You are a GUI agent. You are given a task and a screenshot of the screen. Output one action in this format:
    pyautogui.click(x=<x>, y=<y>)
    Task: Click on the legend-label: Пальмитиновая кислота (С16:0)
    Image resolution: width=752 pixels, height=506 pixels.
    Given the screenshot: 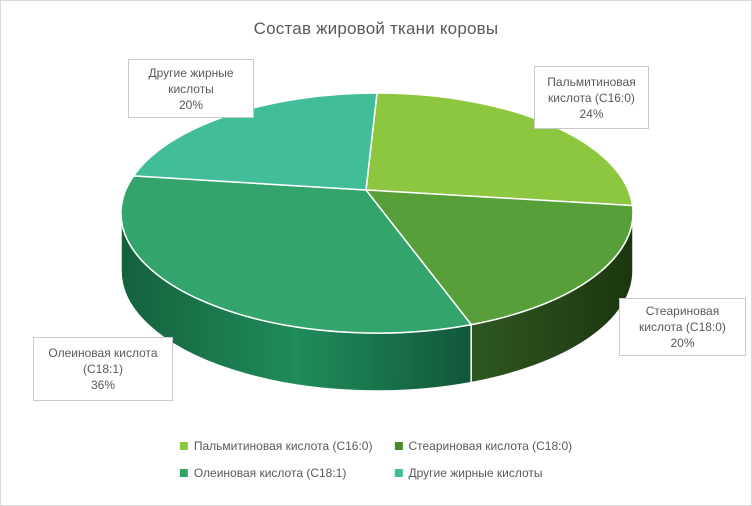 What is the action you would take?
    pyautogui.click(x=283, y=446)
    